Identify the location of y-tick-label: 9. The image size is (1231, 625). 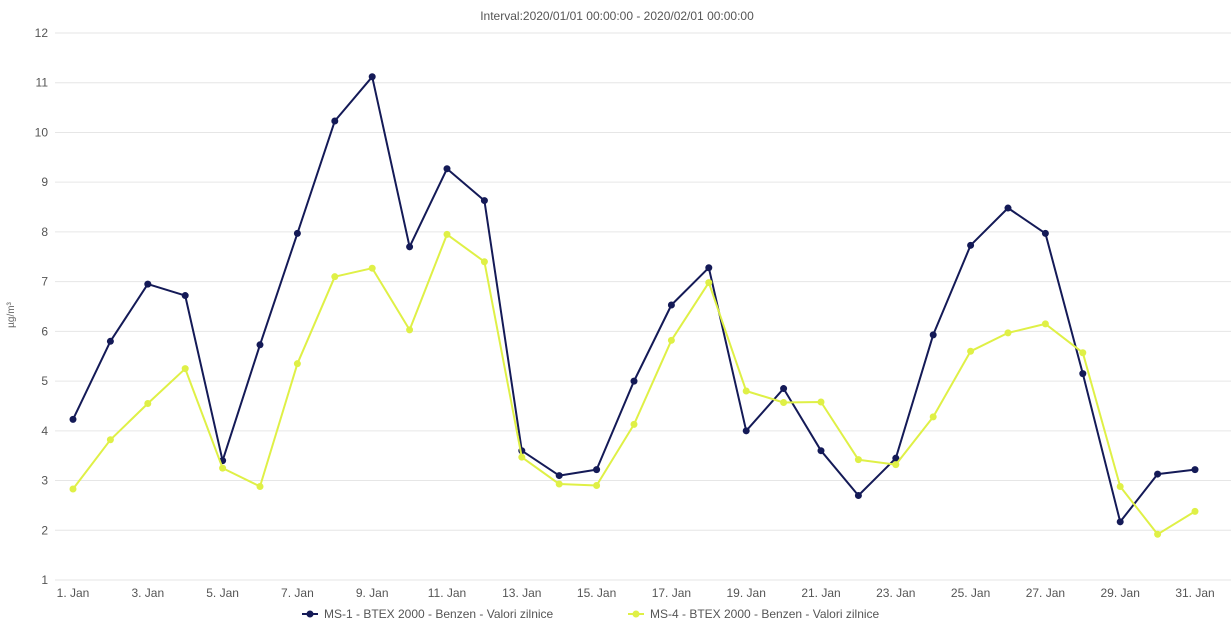
(44, 182).